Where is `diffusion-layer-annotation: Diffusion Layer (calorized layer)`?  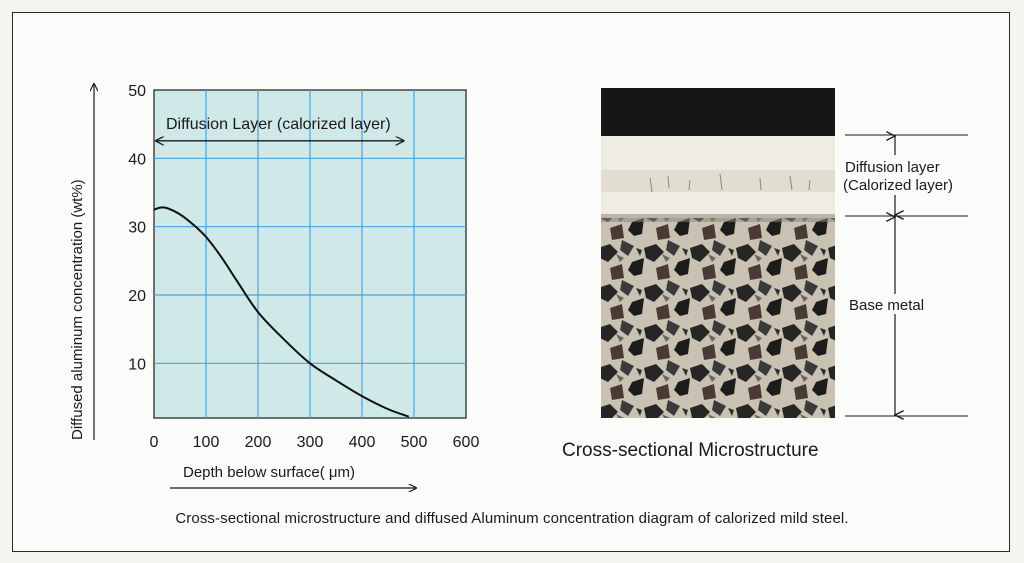 diffusion-layer-annotation: Diffusion Layer (calorized layer) is located at coordinates (278, 124).